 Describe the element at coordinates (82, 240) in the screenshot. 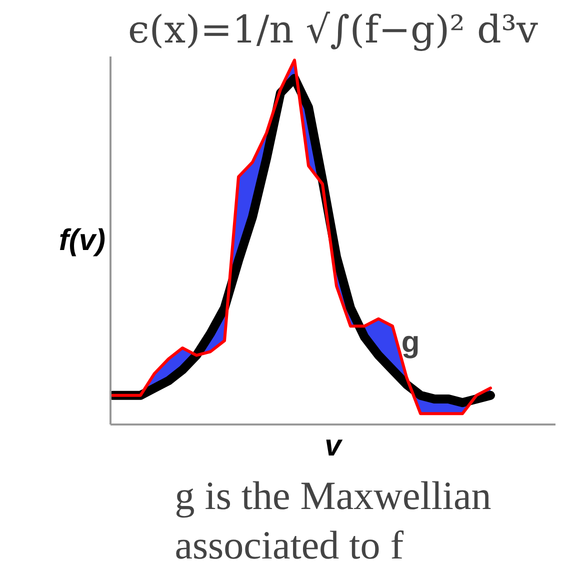

I see `y-axis-title: f(v)` at that location.